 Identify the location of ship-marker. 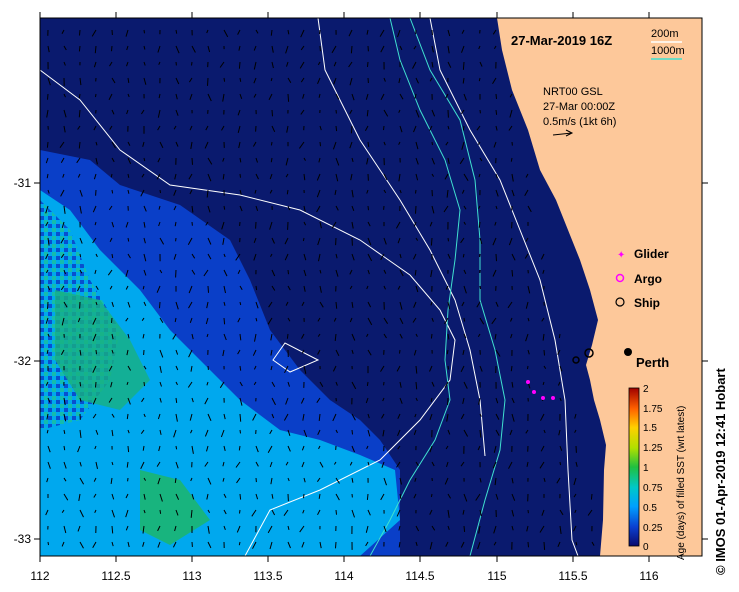
(589, 353).